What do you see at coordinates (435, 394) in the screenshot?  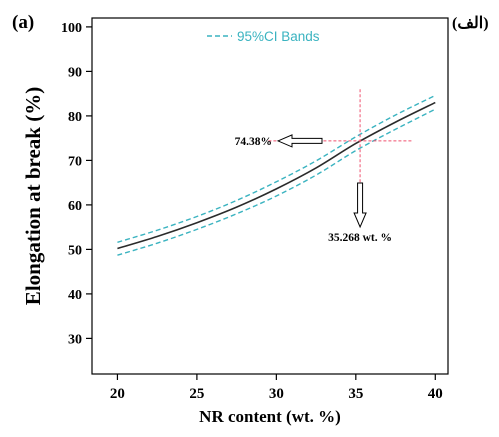 I see `x-tick-label: 40` at bounding box center [435, 394].